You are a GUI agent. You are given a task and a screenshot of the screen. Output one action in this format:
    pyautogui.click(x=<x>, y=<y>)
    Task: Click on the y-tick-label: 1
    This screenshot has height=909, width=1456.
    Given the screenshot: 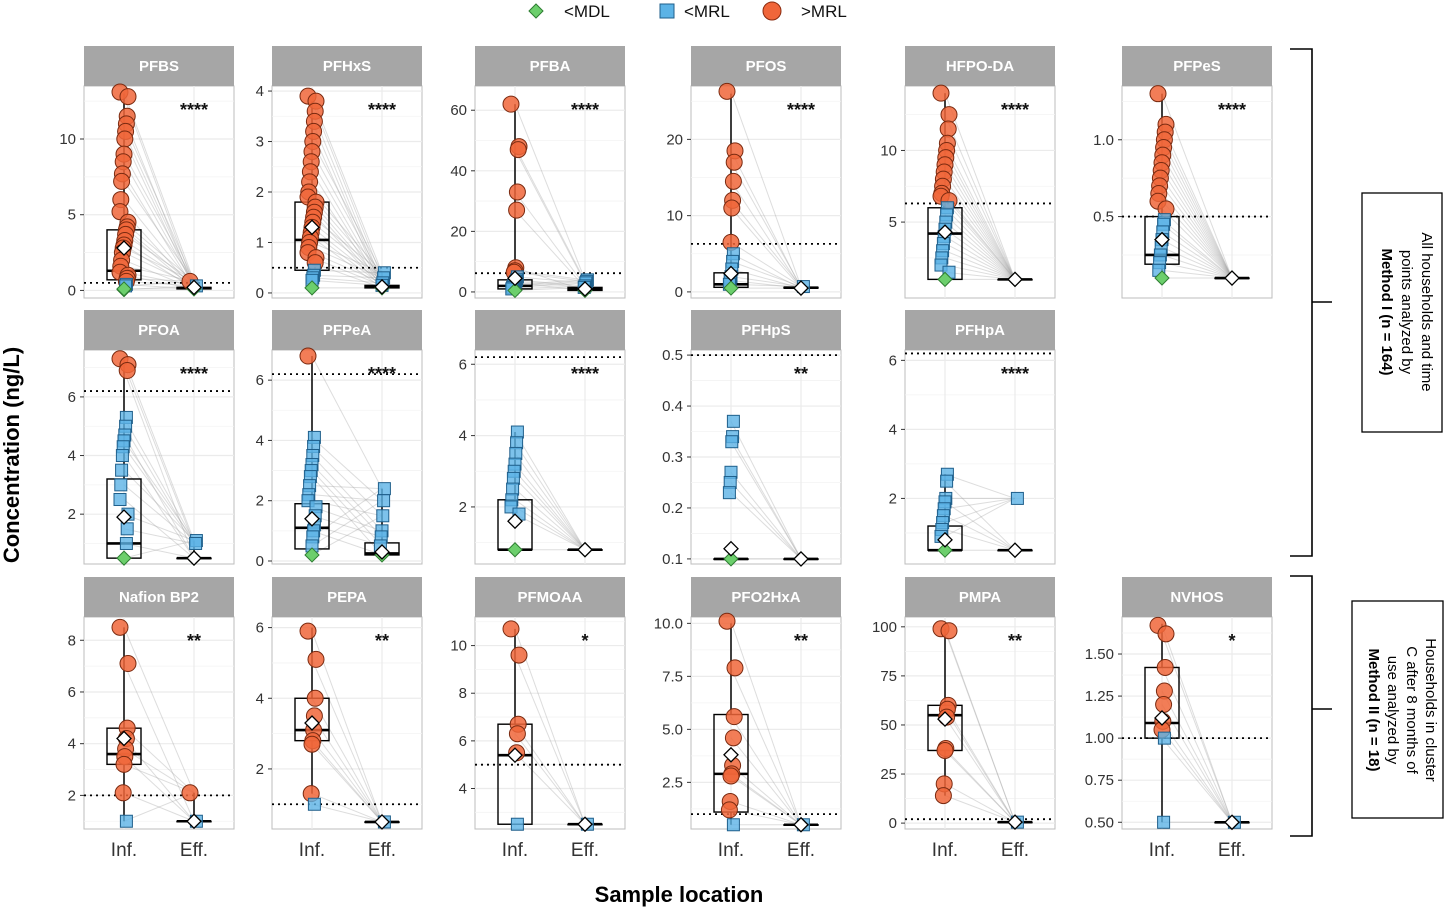 What is the action you would take?
    pyautogui.click(x=260, y=242)
    